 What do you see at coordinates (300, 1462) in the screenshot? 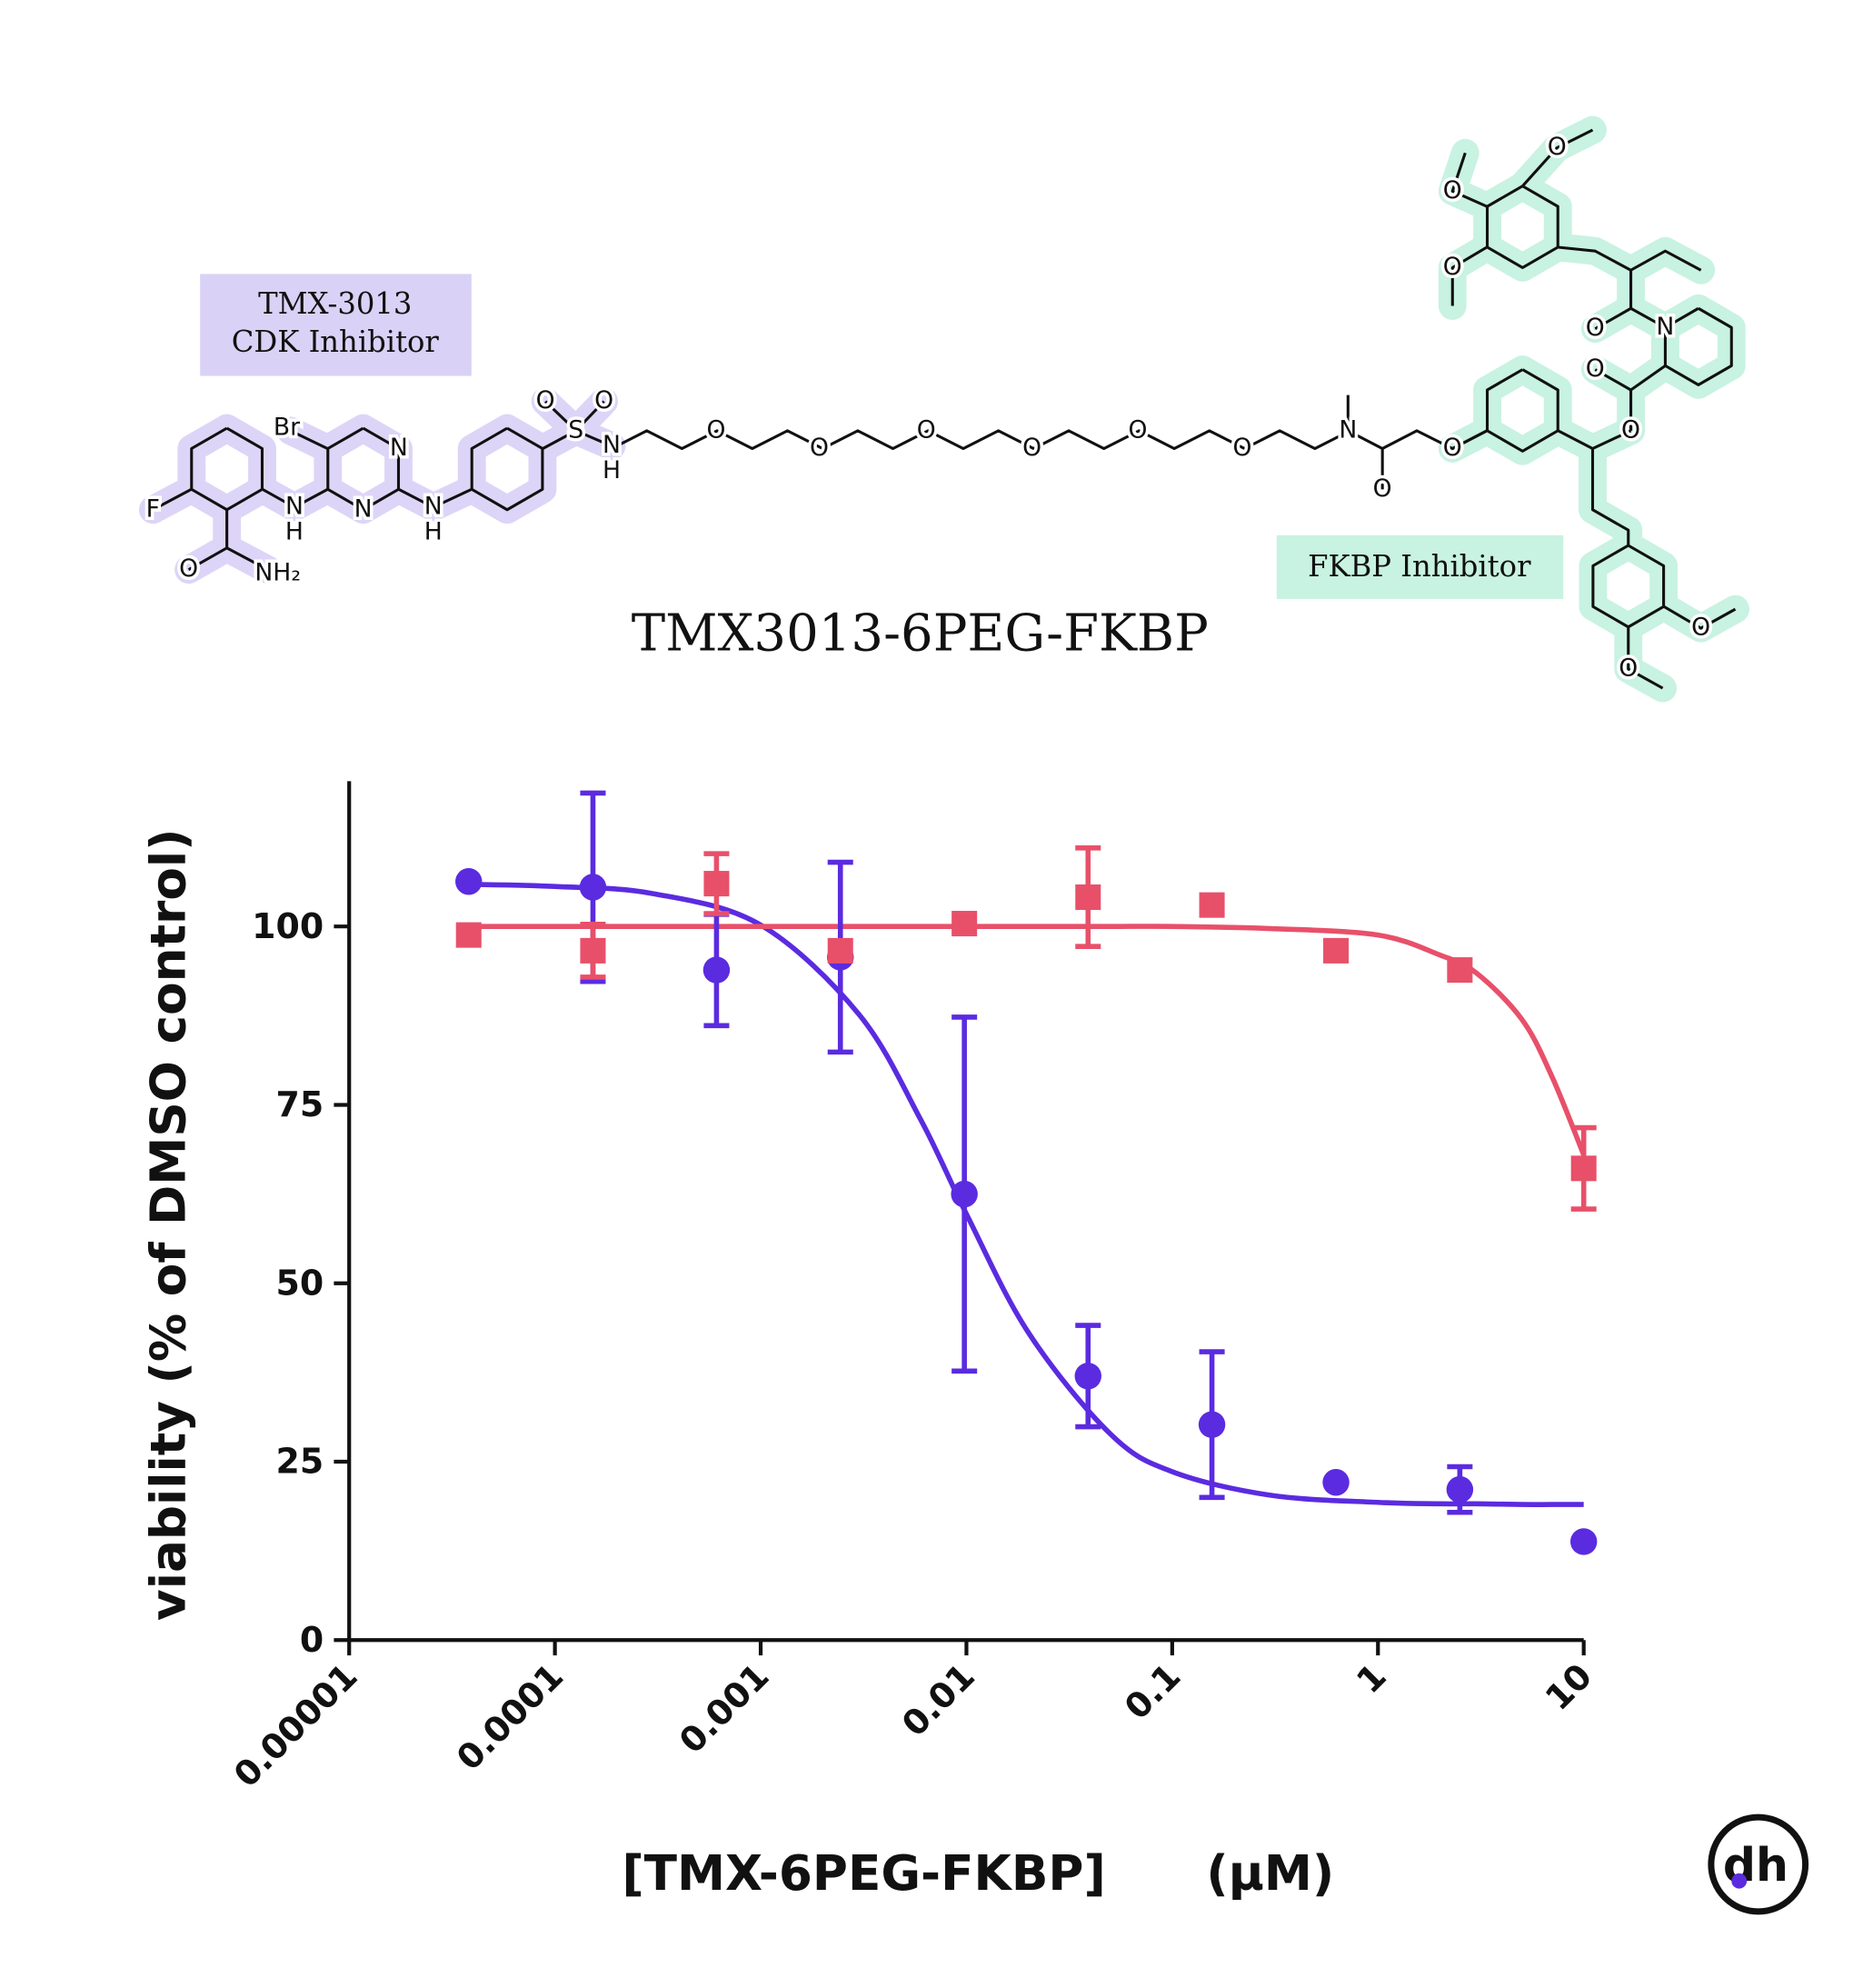
I see `y-tick-label: 25` at bounding box center [300, 1462].